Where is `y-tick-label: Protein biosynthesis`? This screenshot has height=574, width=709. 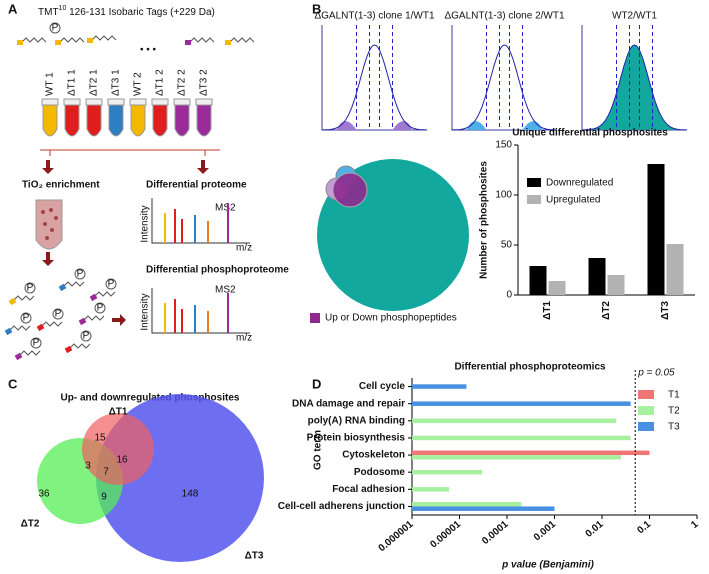
y-tick-label: Protein biosynthesis is located at coordinates (356, 438).